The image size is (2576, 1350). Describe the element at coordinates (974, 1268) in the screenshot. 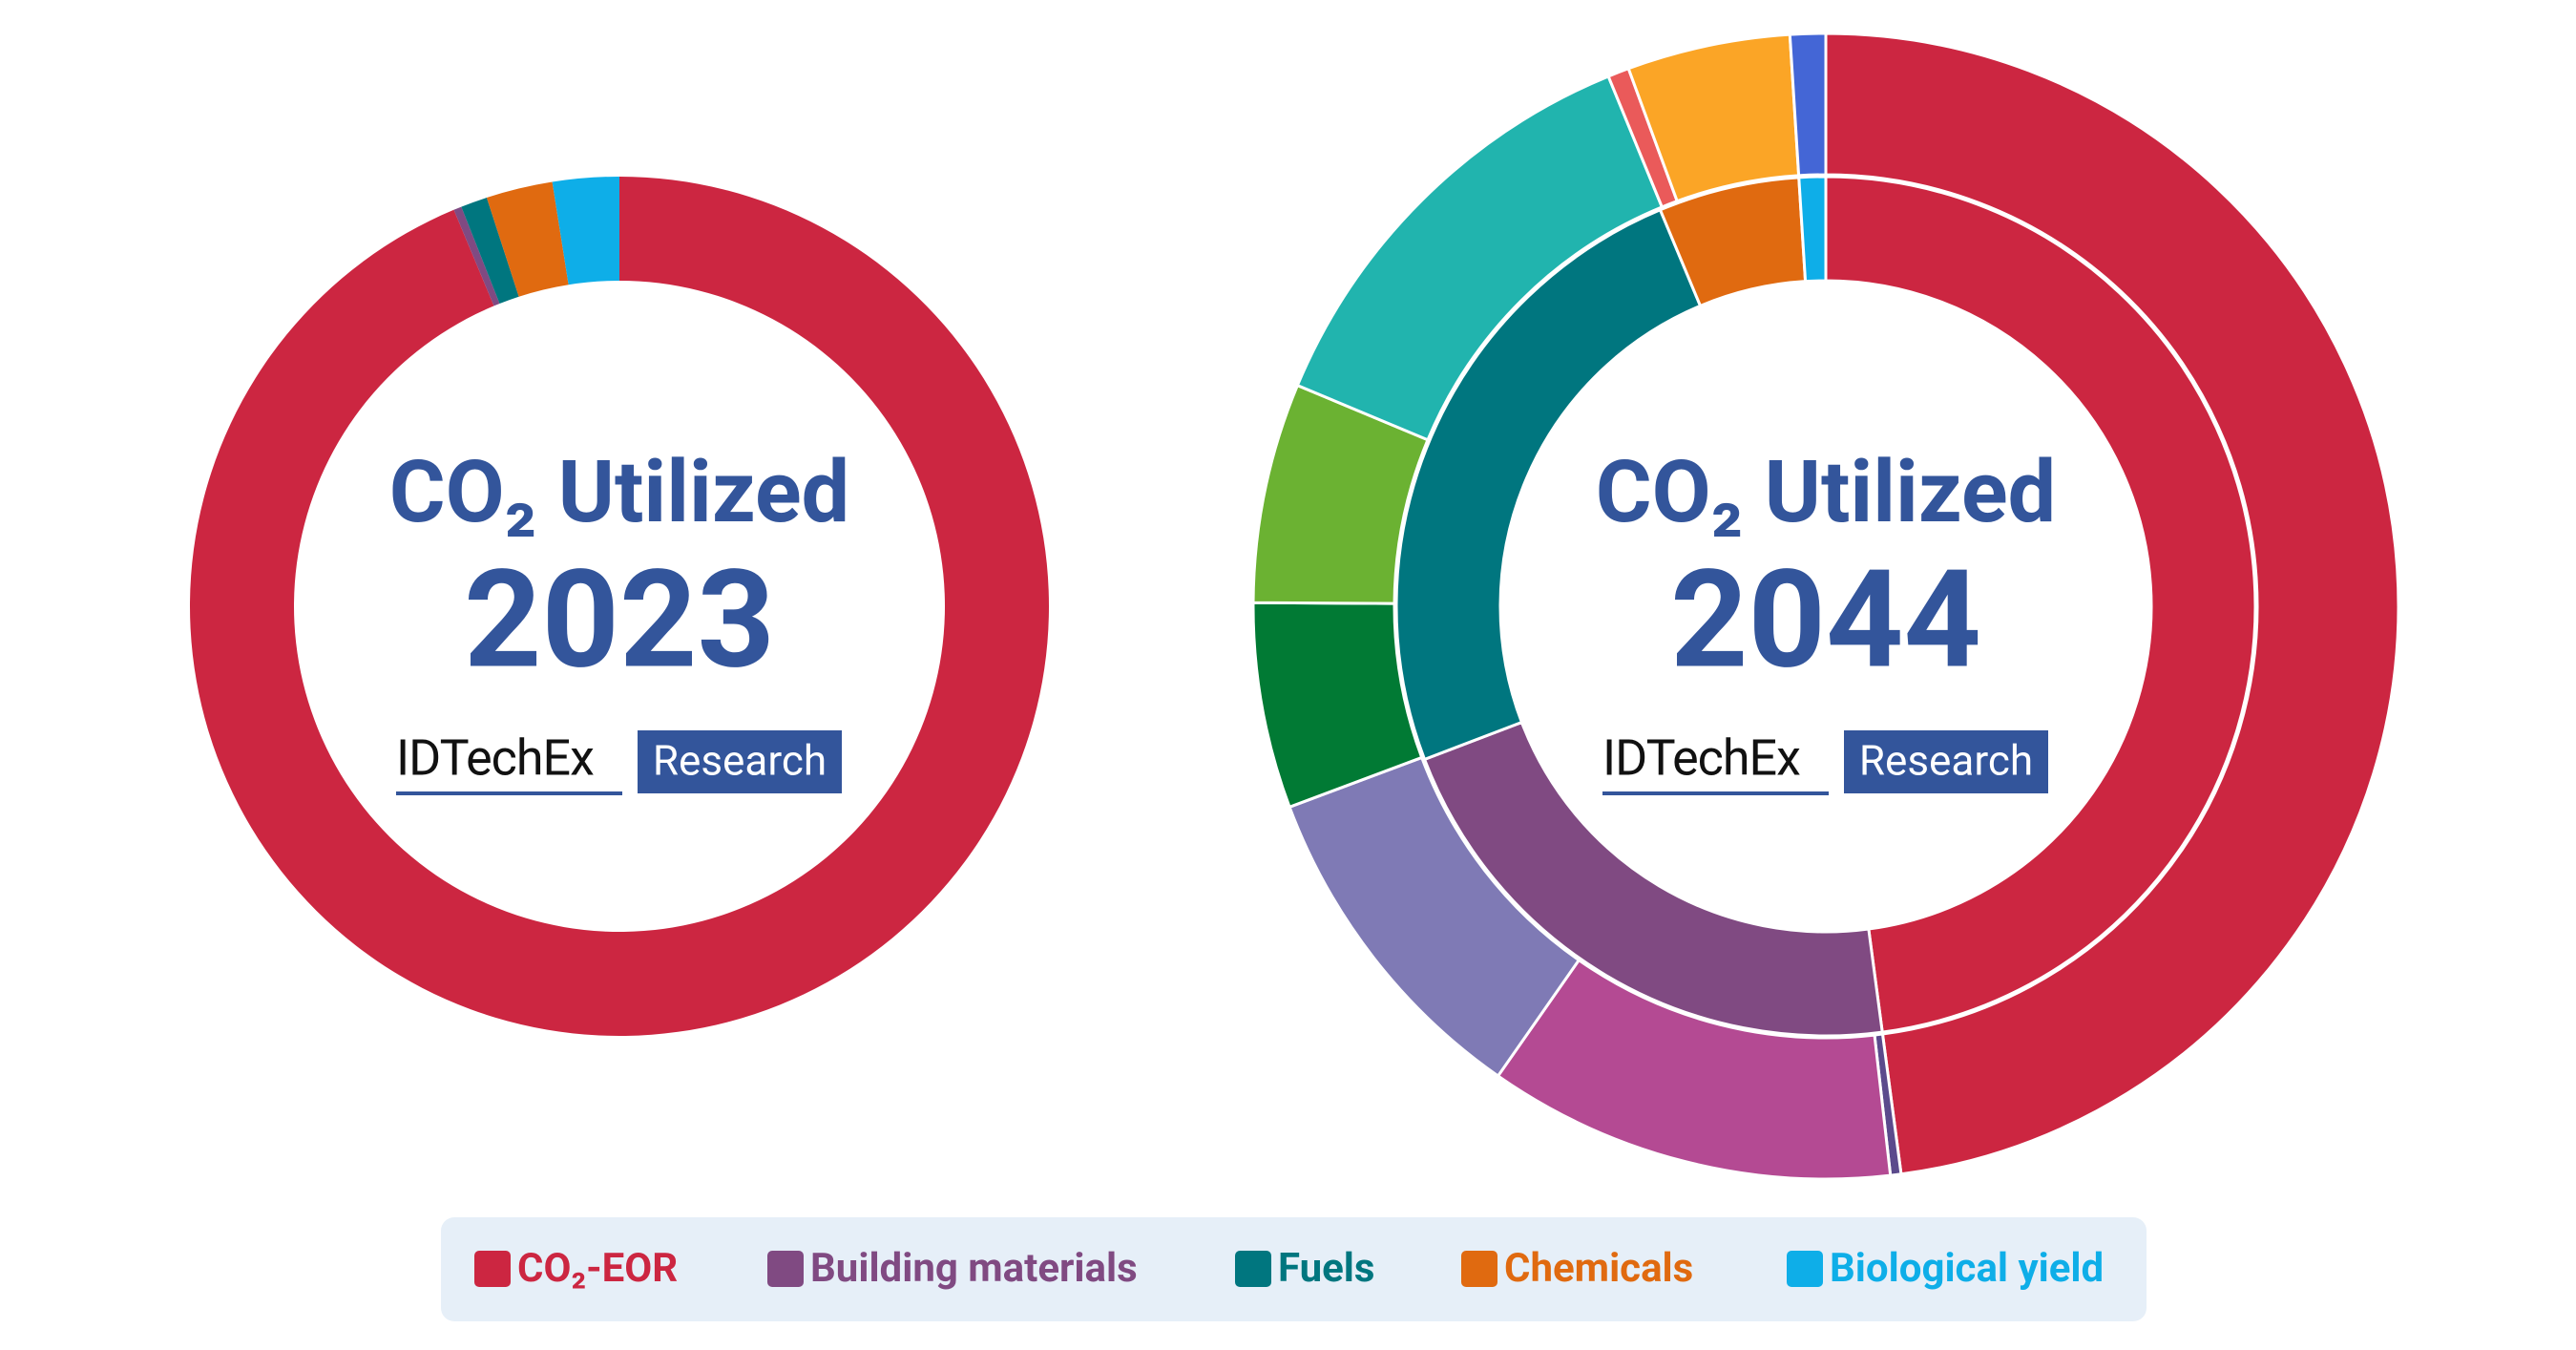

I see `legend-label: Building materials` at that location.